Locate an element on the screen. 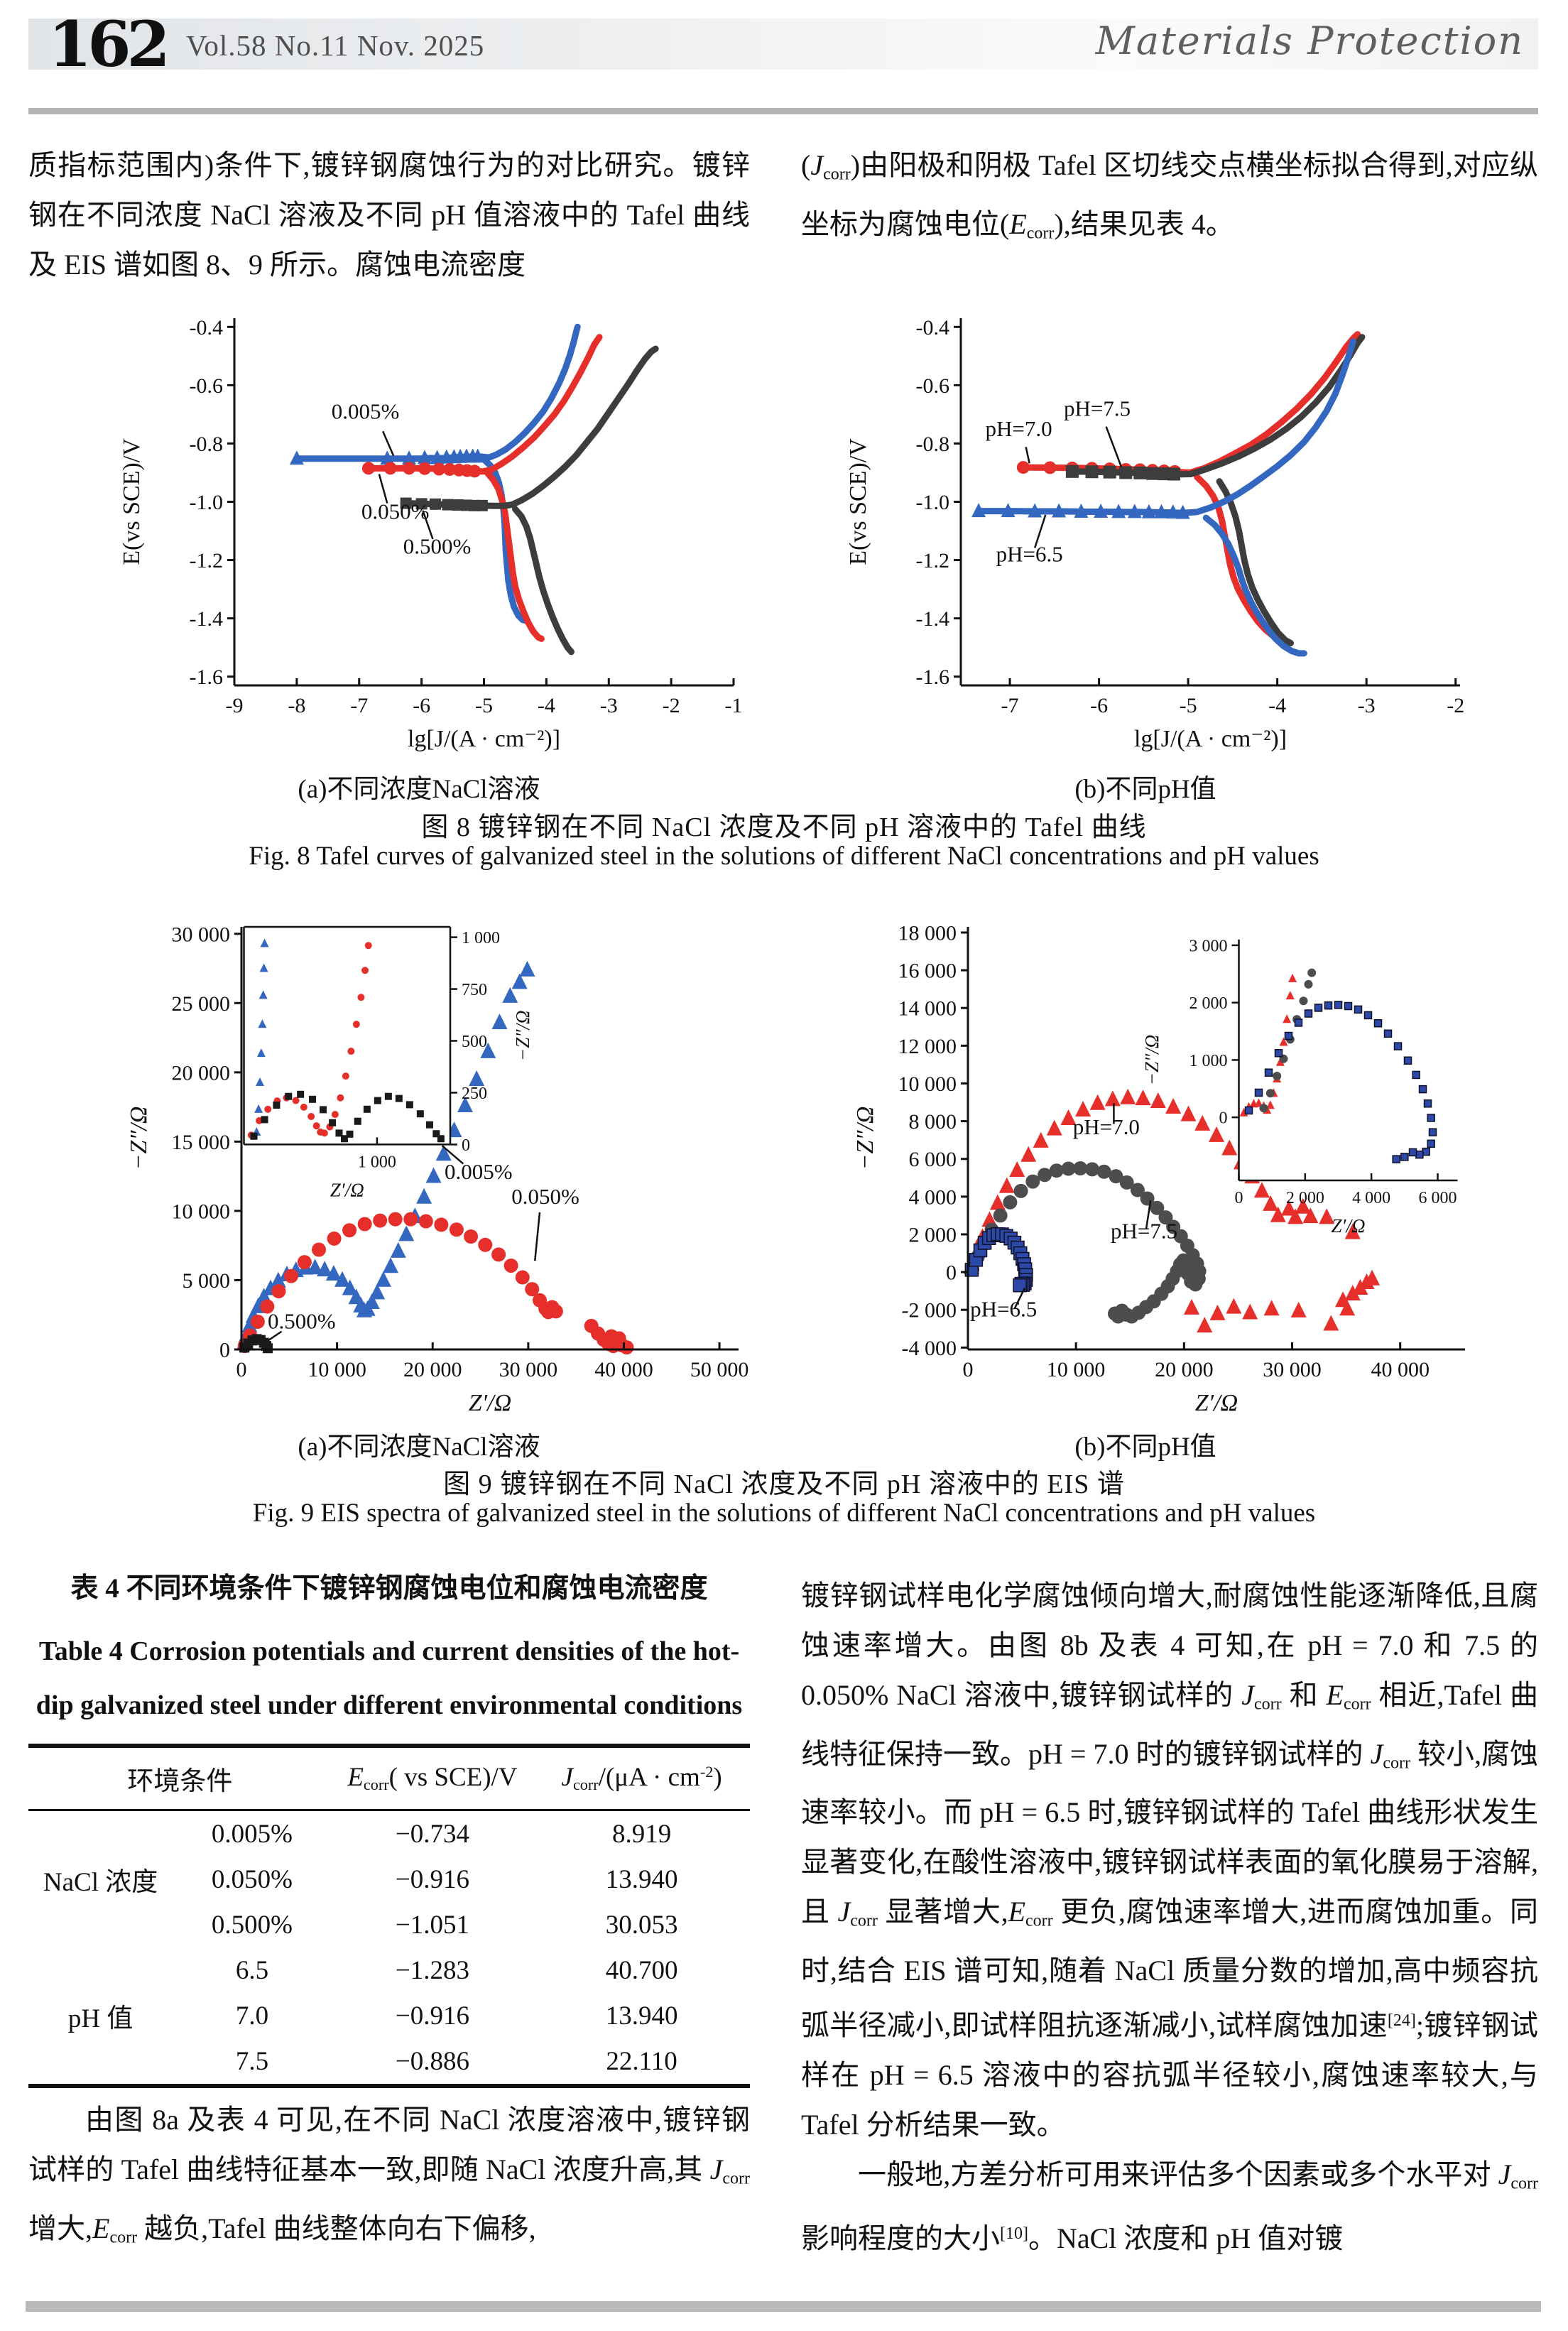 Image resolution: width=1568 pixels, height=2331 pixels. svg-text: -1.4 is located at coordinates (933, 619).